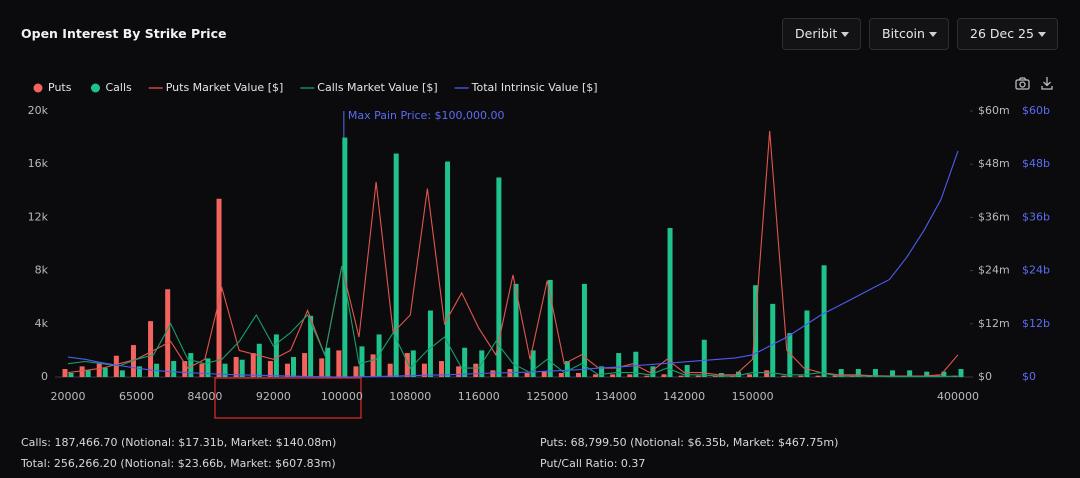 The height and width of the screenshot is (478, 1080). I want to click on y-tick-label: 16k, so click(38, 163).